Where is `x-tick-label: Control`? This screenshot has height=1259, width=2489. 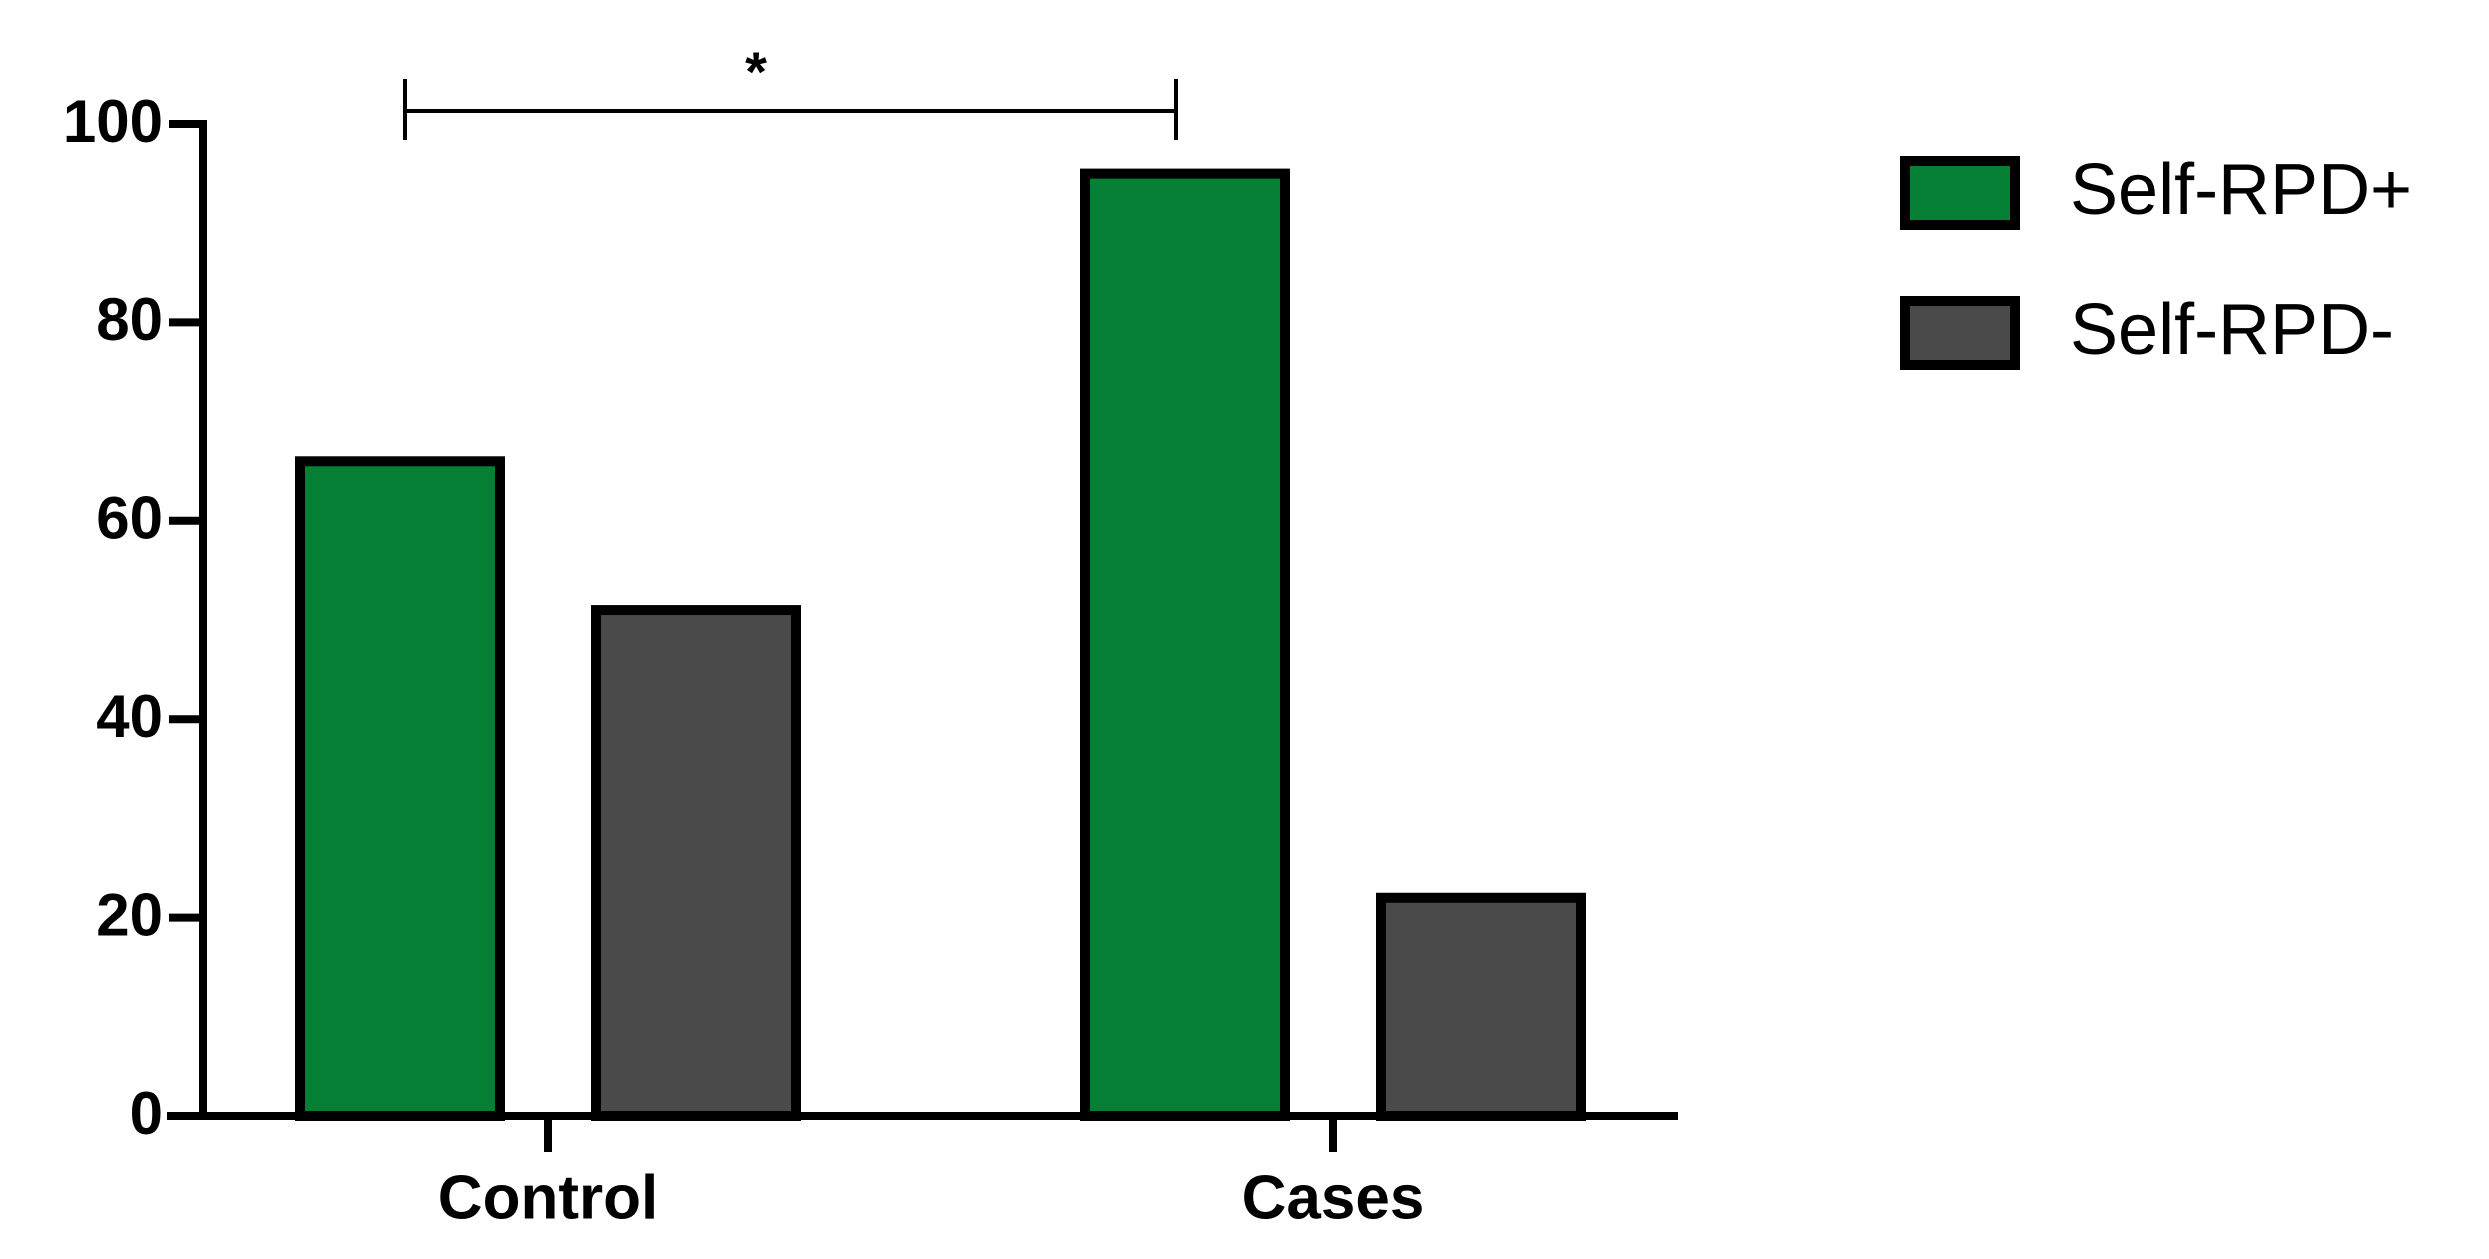
x-tick-label: Control is located at coordinates (548, 1197).